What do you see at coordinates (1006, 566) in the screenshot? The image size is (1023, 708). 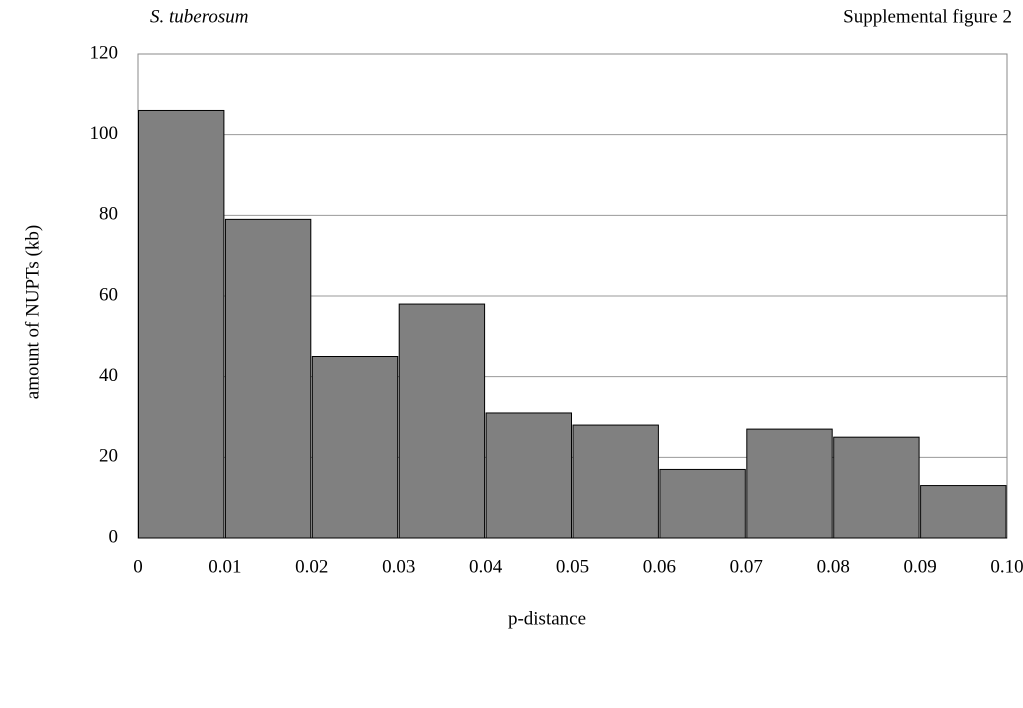 I see `x-tick-label: 0.10` at bounding box center [1006, 566].